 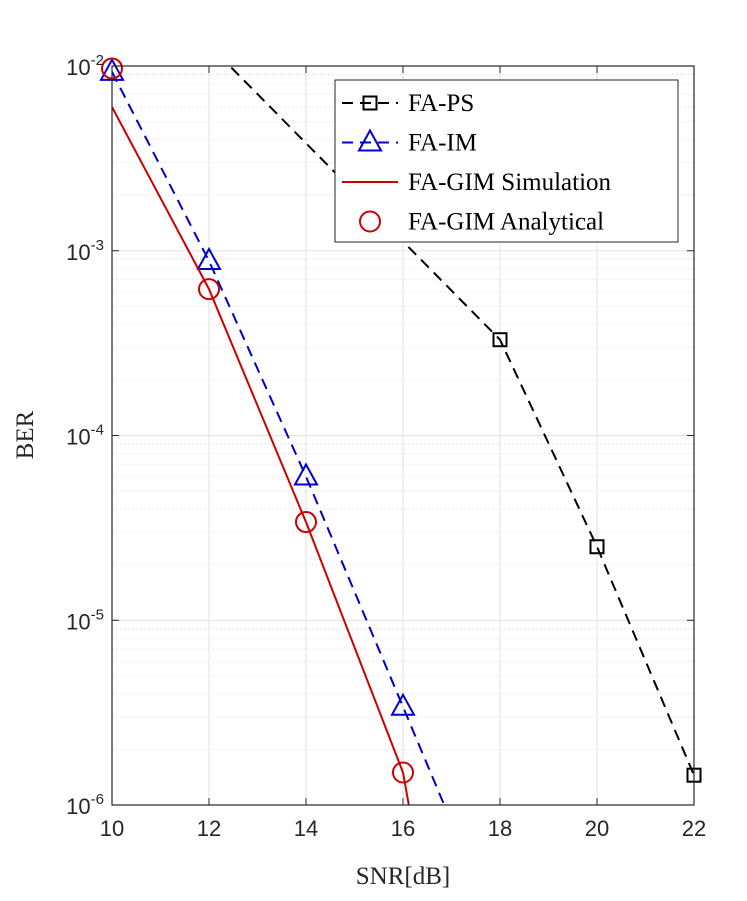 I want to click on y-tick-label: 10⁻⁶, so click(x=85, y=805).